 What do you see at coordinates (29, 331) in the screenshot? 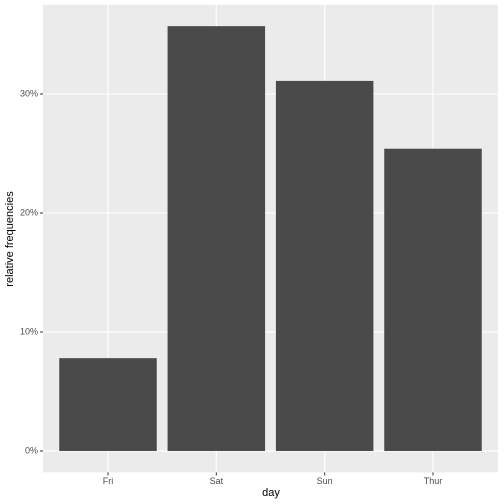
I see `y-tick-label: 10%` at bounding box center [29, 331].